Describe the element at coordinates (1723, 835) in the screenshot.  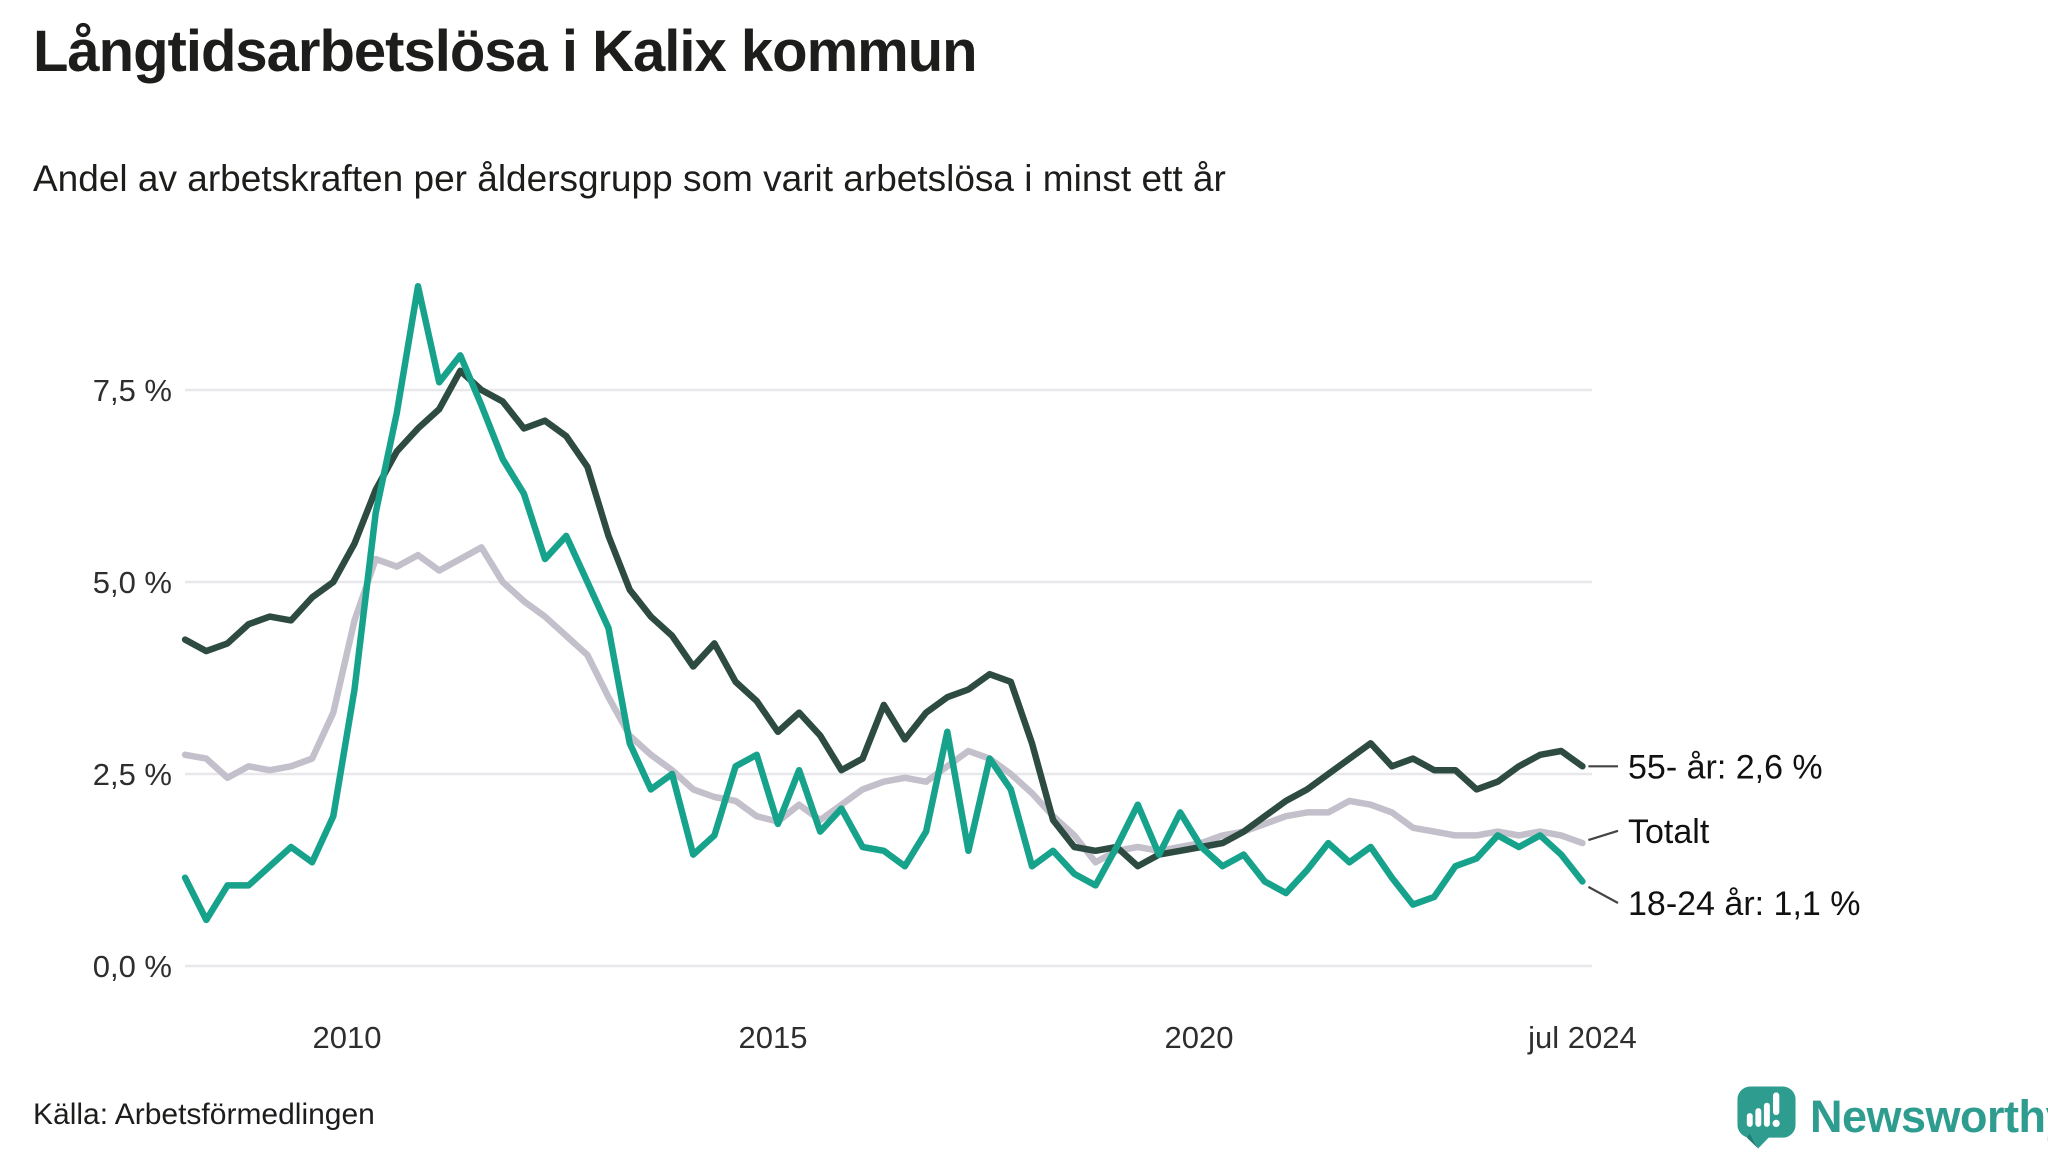
I see `annotations: 55- år: 2,6 % Totalt 18-24 år: 1,1 %` at that location.